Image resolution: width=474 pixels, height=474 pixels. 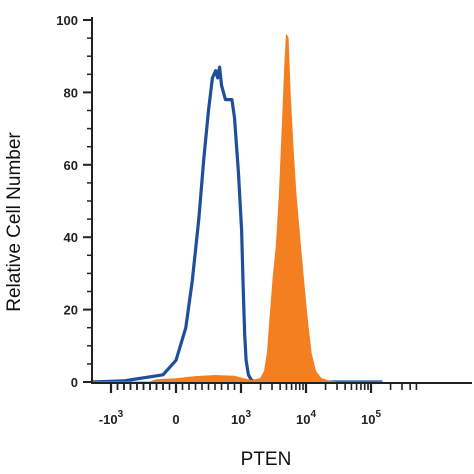 What do you see at coordinates (71, 92) in the screenshot?
I see `y-tick-label: 80` at bounding box center [71, 92].